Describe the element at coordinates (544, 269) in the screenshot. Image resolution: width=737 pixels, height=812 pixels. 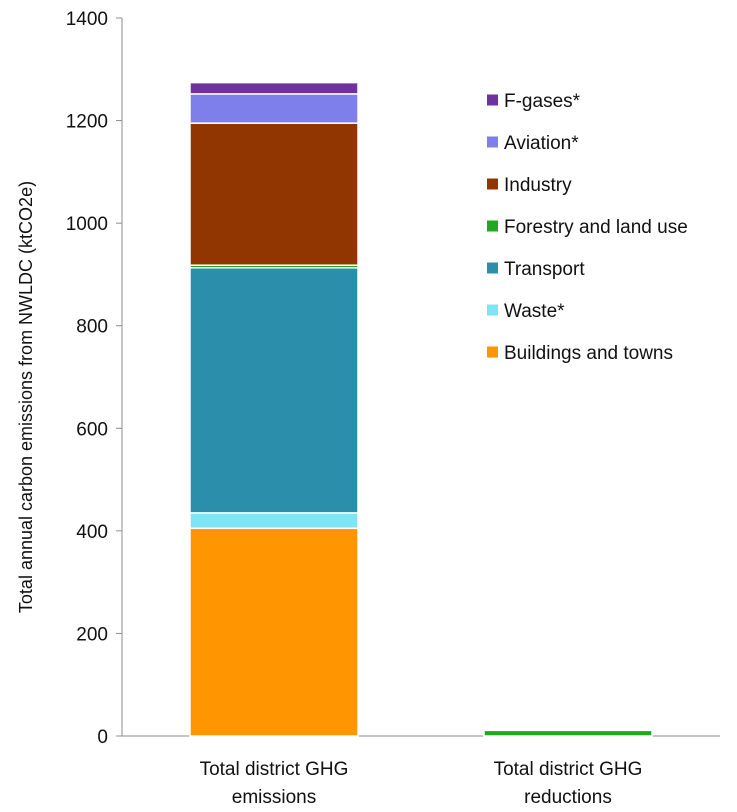
I see `legend-label: Transport` at that location.